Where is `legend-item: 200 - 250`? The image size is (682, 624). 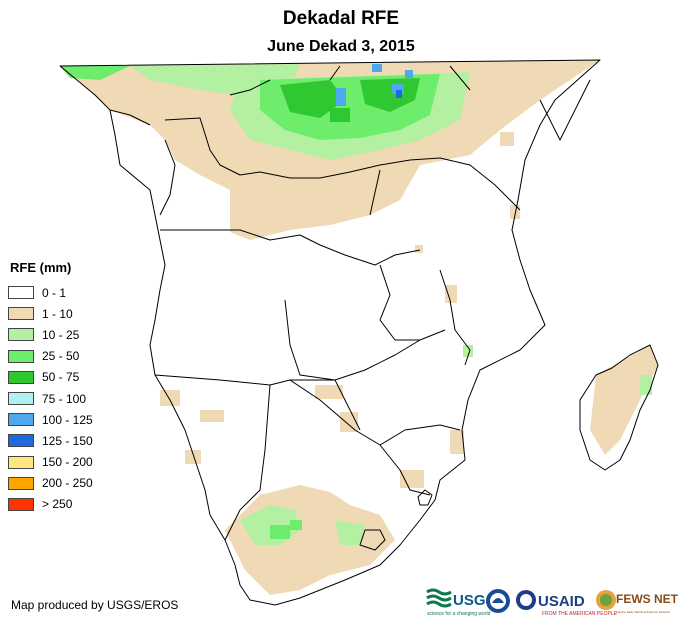 legend-item: 200 - 250 is located at coordinates (50, 483).